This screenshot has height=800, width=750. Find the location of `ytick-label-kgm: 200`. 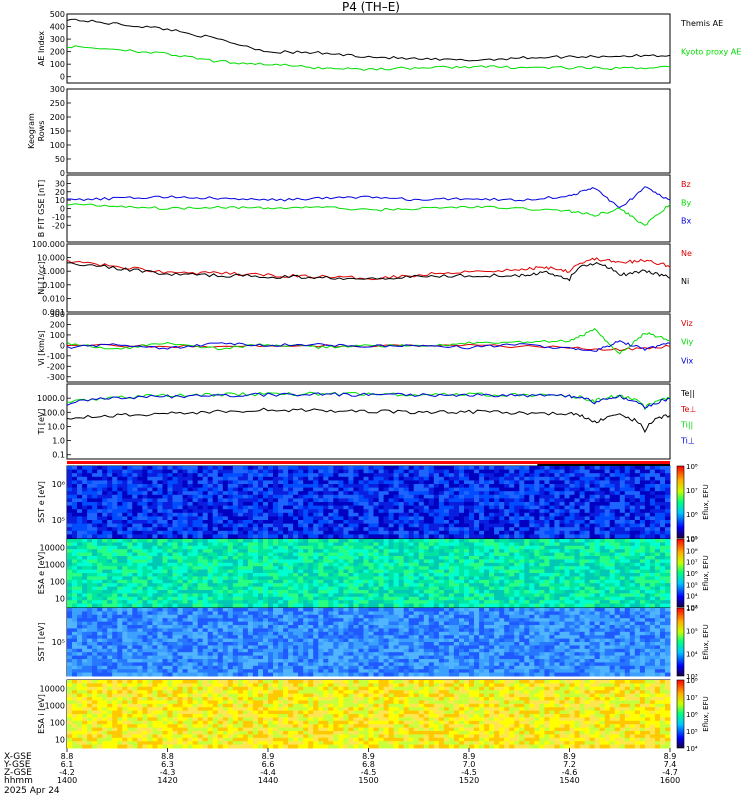

ytick-label-kgm: 200 is located at coordinates (57, 117).